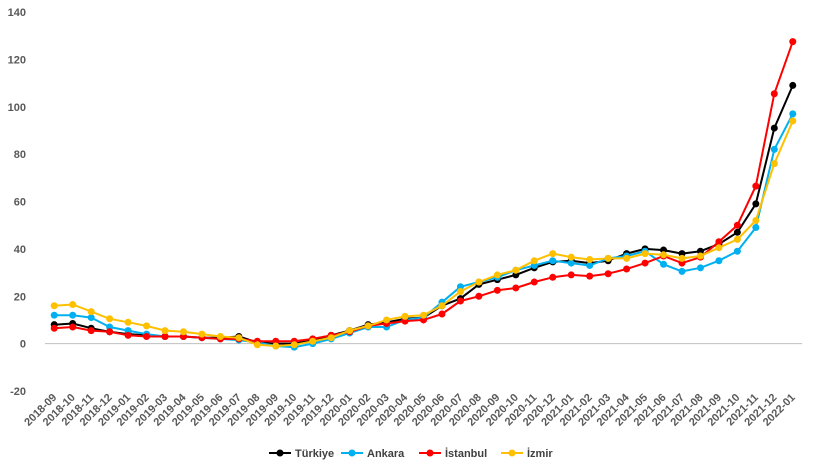 This screenshot has height=468, width=820. I want to click on legend-item: İstanbul, so click(453, 453).